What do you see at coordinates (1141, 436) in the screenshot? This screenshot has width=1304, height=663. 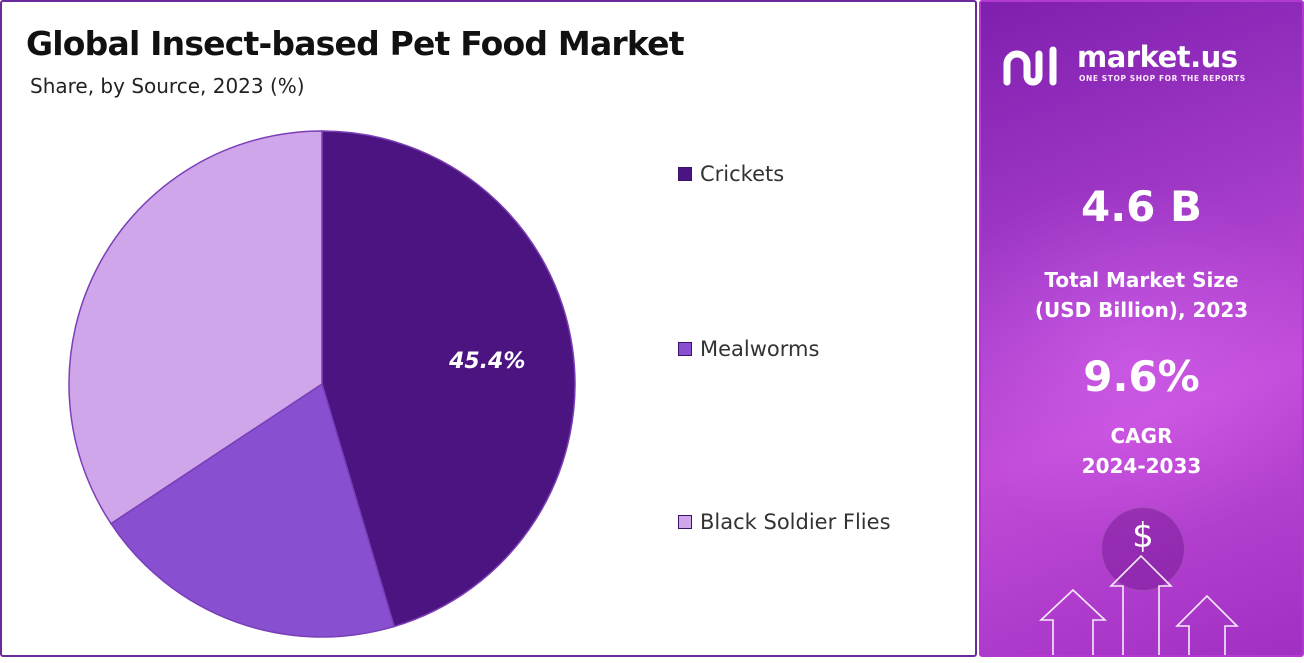 I see `cagr-label: CAGR` at bounding box center [1141, 436].